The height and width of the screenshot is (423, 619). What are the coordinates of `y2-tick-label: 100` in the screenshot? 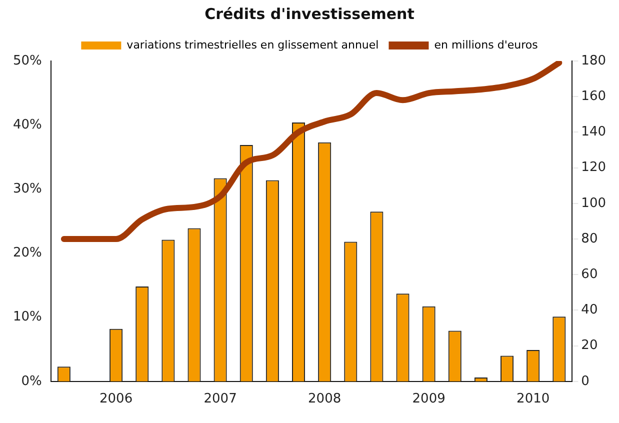 It's located at (593, 203).